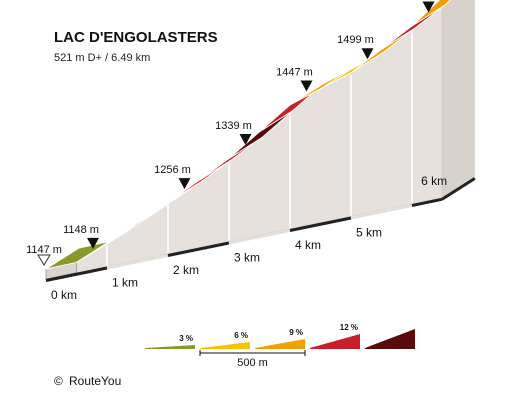 This screenshot has height=405, width=532. Describe the element at coordinates (102, 58) in the screenshot. I see `chart-subtitle: 521 m D+ / 6.49 km` at that location.